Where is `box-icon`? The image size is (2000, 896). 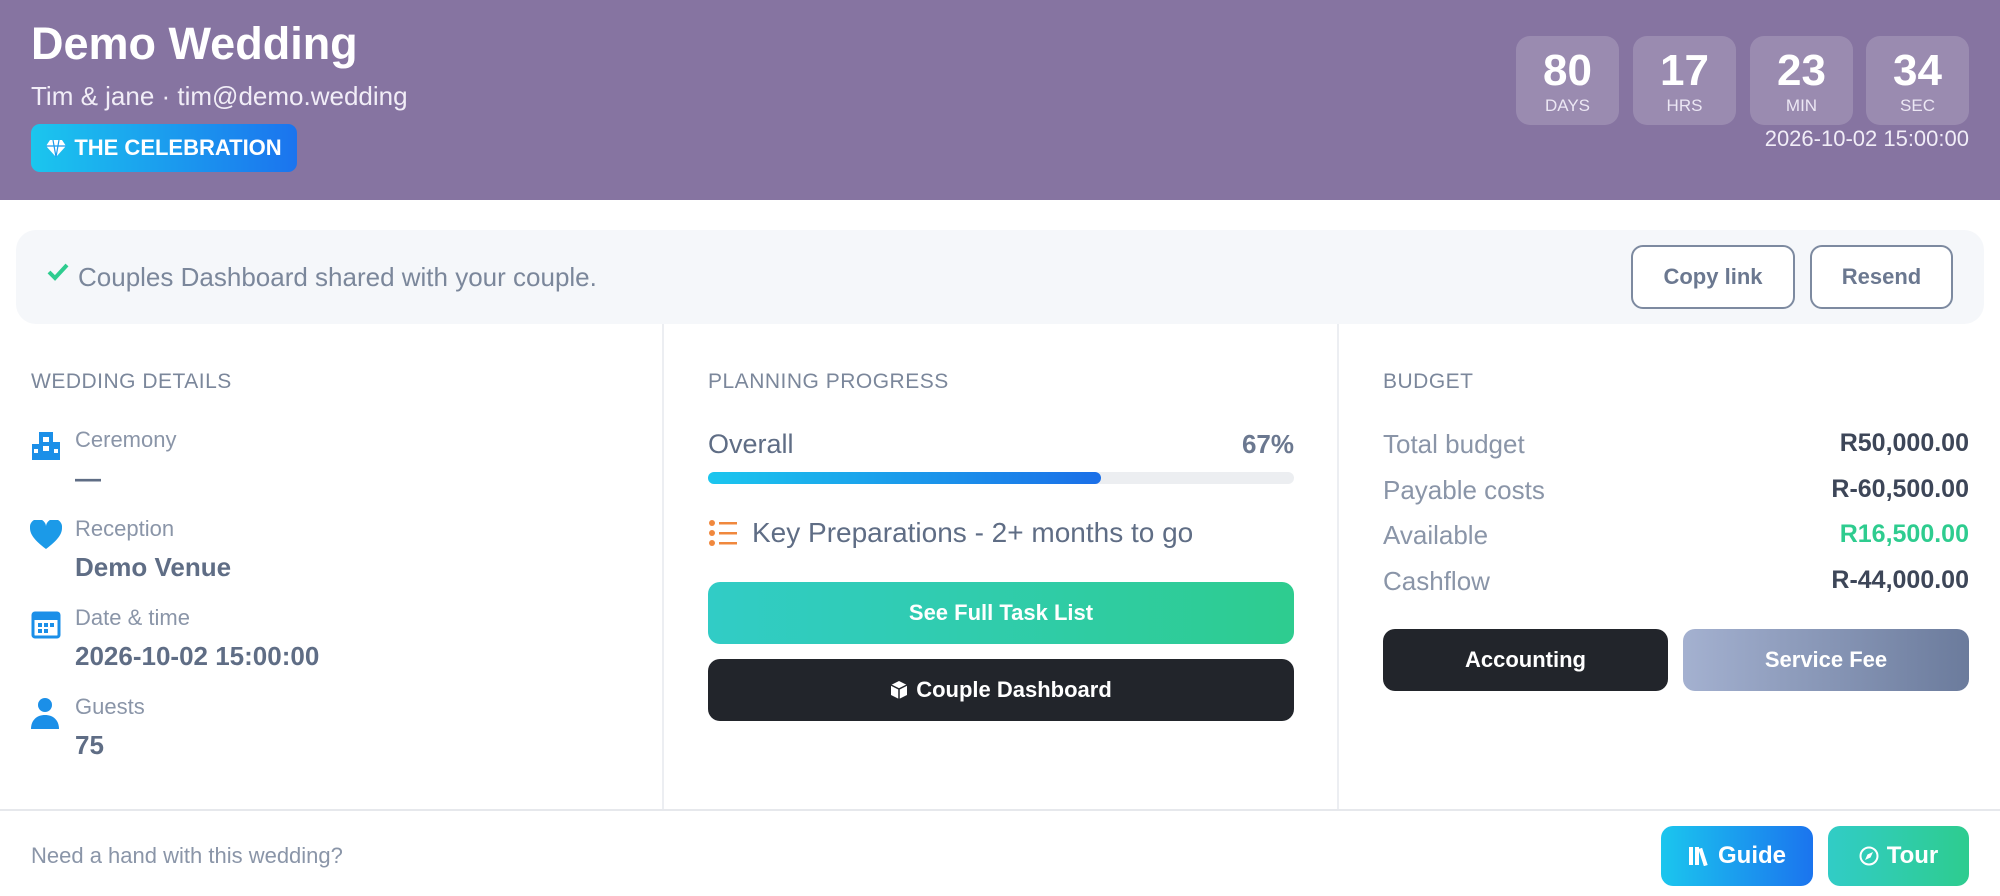 box-icon is located at coordinates (899, 690).